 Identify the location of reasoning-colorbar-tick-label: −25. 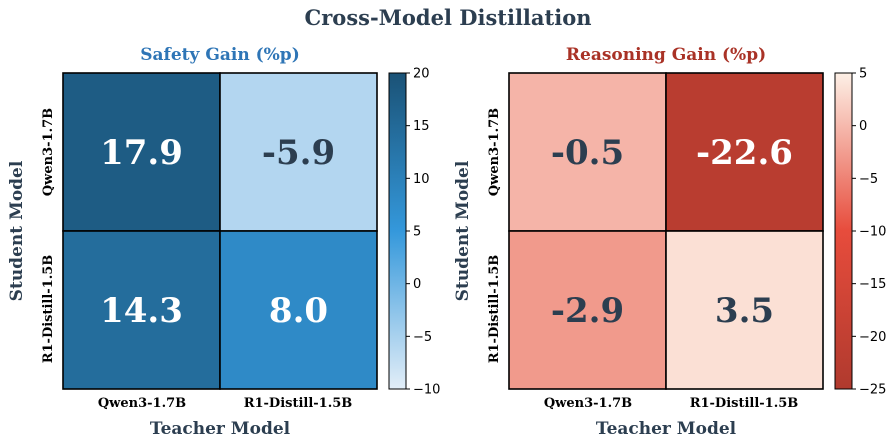
(872, 390).